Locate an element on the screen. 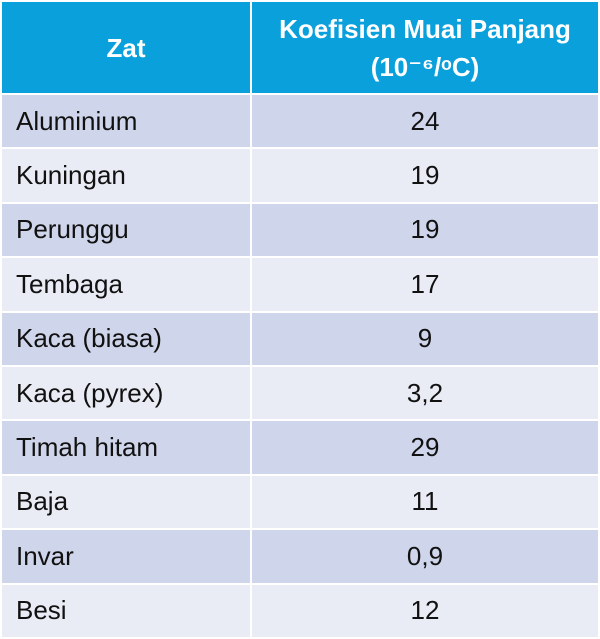 This screenshot has width=600, height=639. table-row: Tembaga 17 is located at coordinates (300, 284).